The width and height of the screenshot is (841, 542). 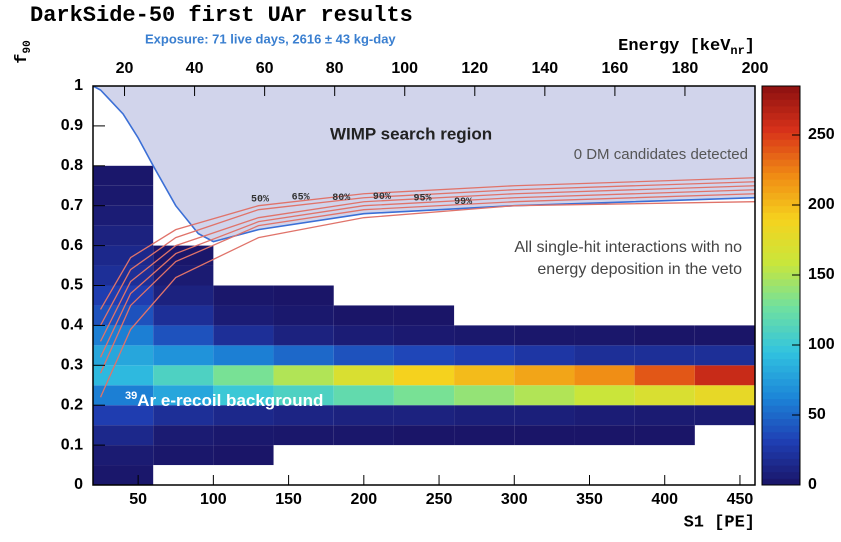 What do you see at coordinates (821, 274) in the screenshot?
I see `colorbar-tick-label: 150` at bounding box center [821, 274].